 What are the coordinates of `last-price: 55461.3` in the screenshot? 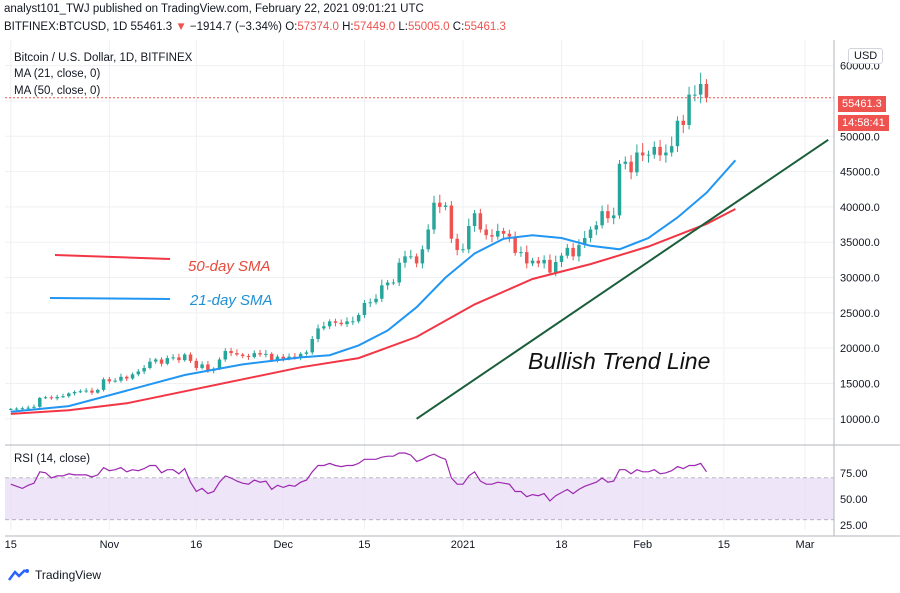 It's located at (151, 27).